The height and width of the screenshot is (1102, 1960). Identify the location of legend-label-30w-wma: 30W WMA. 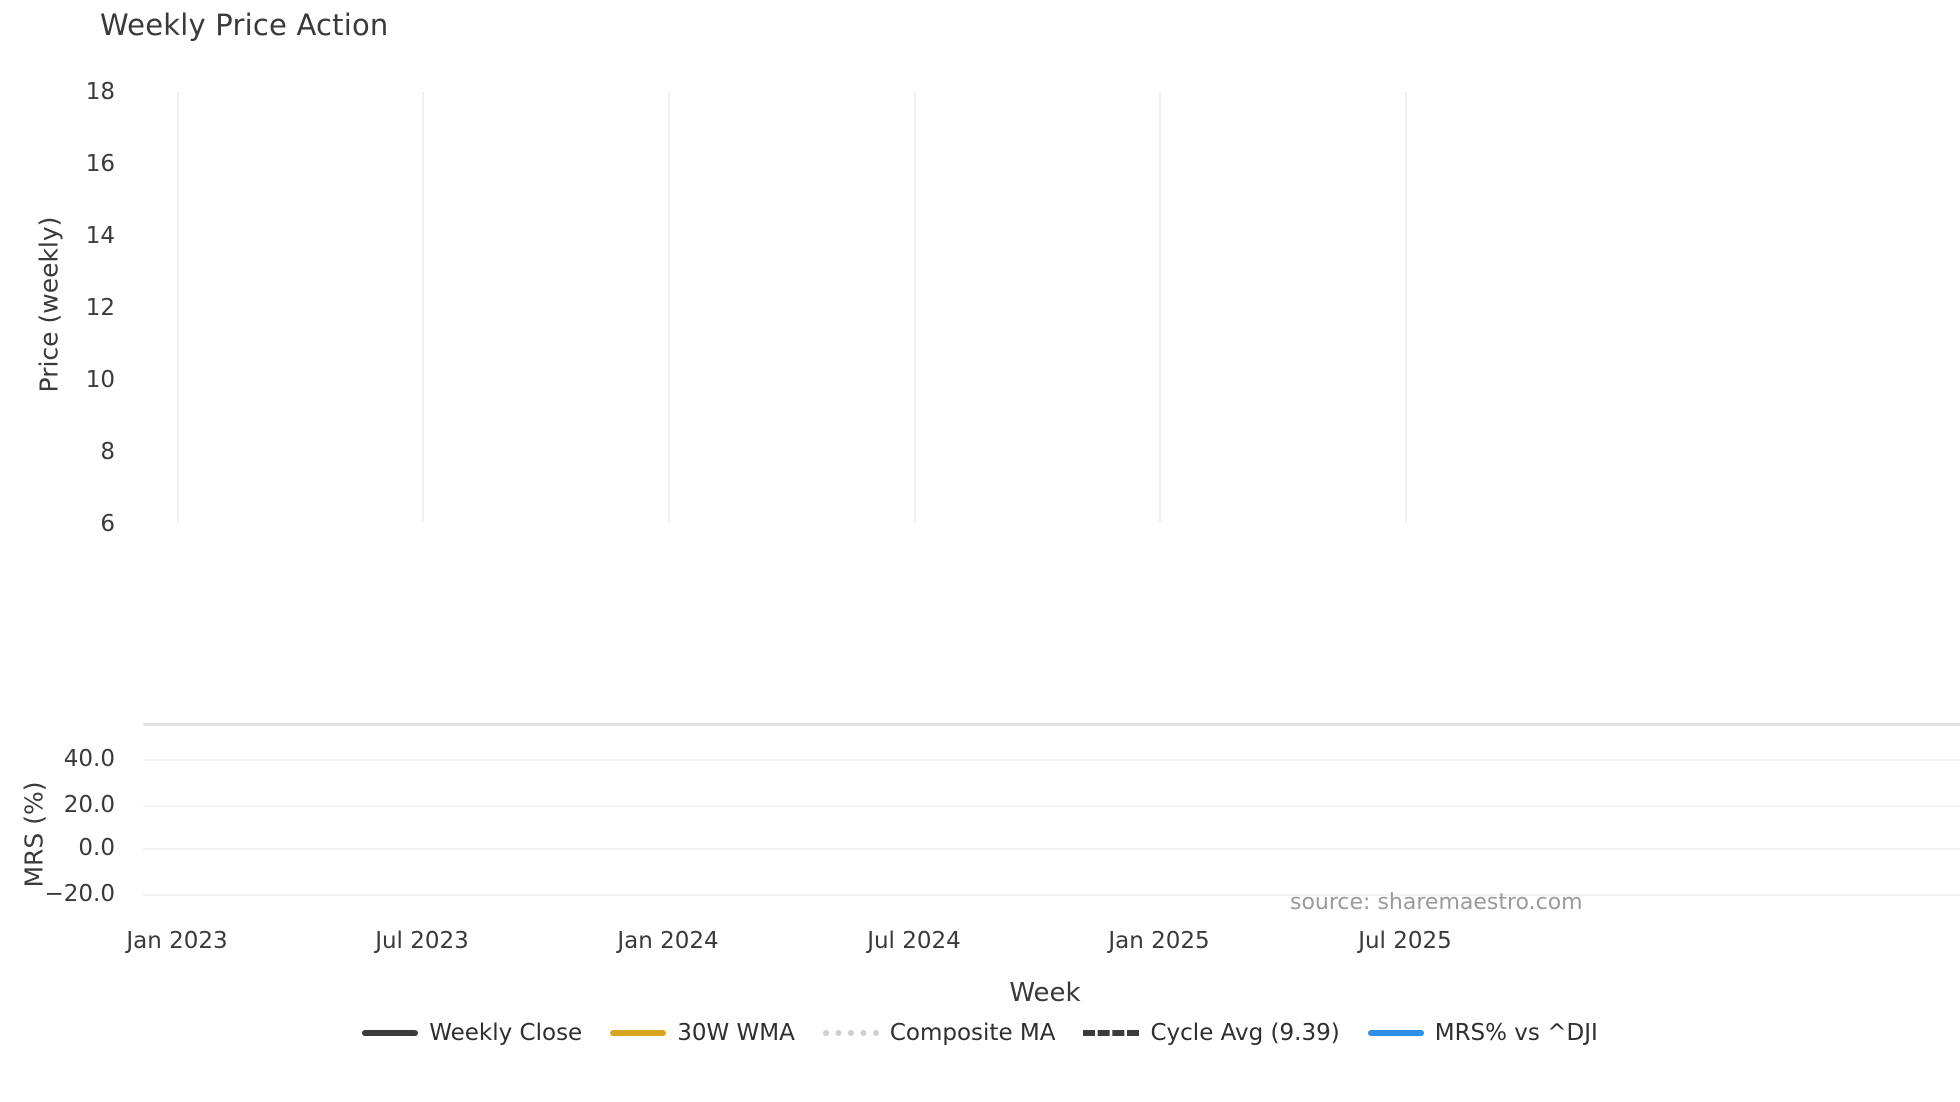
(736, 1033).